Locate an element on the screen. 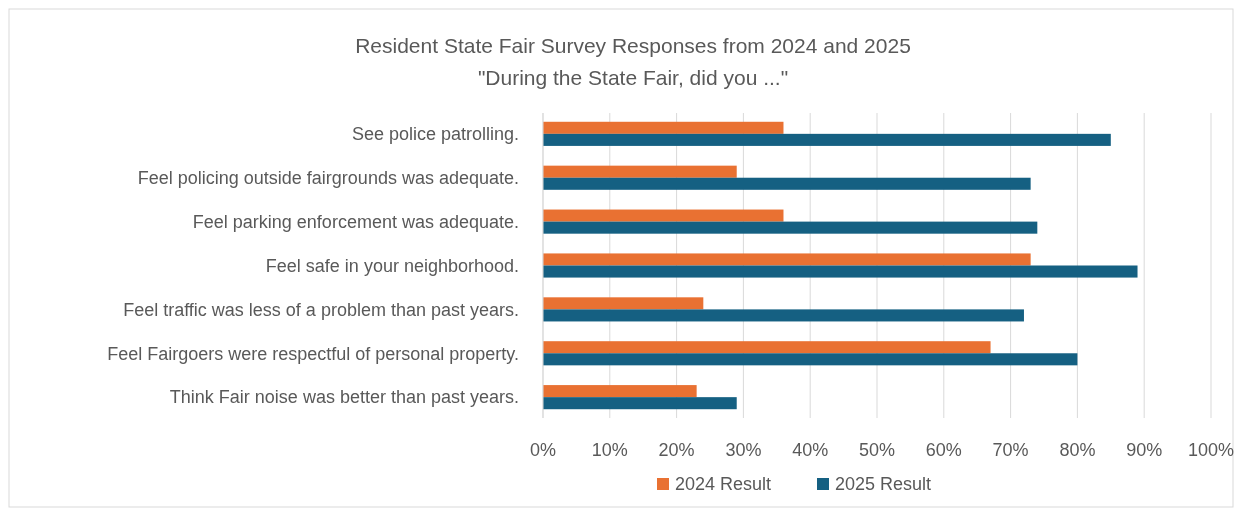  chart-title: Resident State Fair Survey Responses from 2024 and 2025 is located at coordinates (633, 45).